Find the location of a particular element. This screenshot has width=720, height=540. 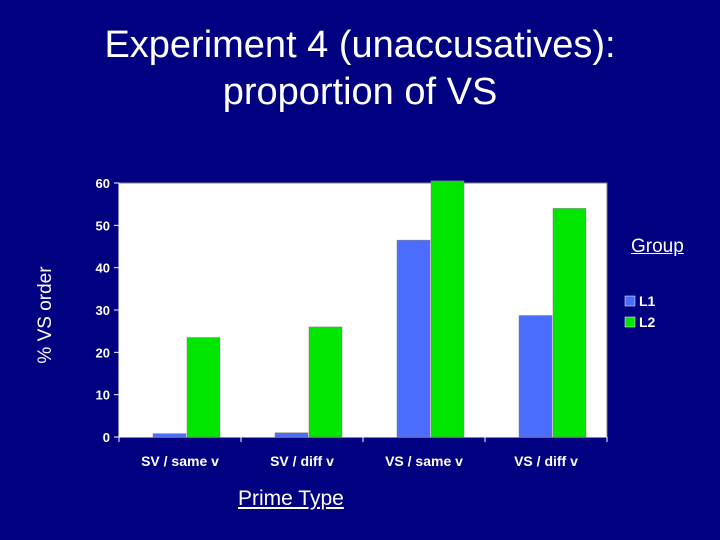

legend-title: Group is located at coordinates (657, 246).